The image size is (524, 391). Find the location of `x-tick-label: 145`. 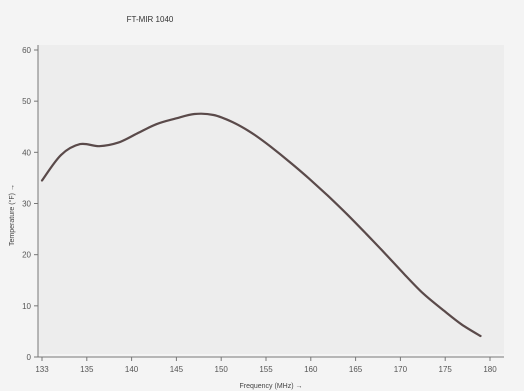

x-tick-label: 145 is located at coordinates (177, 369).